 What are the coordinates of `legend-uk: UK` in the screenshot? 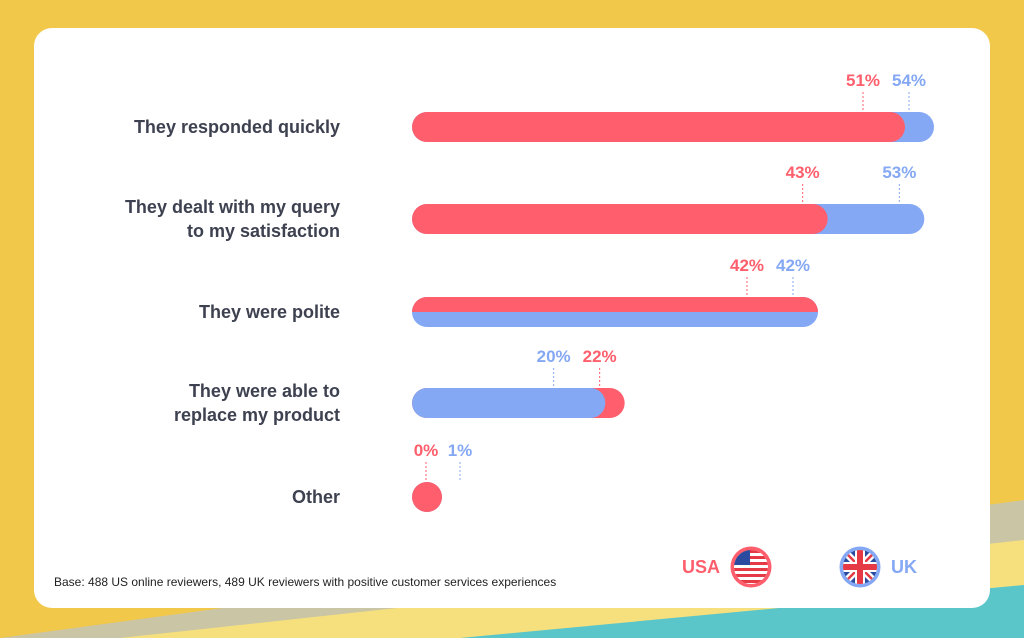 It's located at (878, 567).